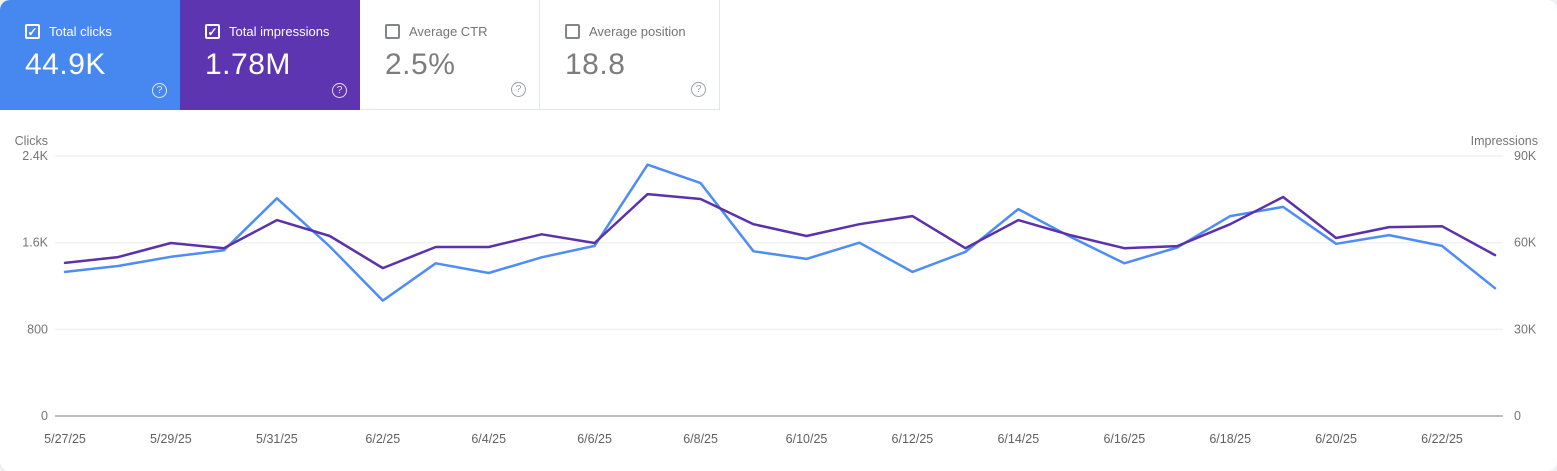 The height and width of the screenshot is (471, 1557). I want to click on x-axis-tick: 6/12/25, so click(913, 439).